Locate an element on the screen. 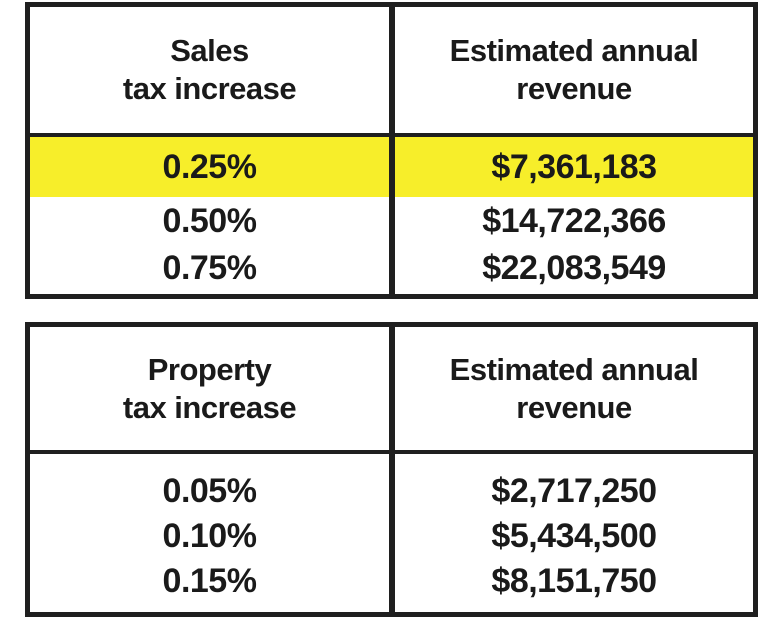  property-revenue-cell: $5,434,500 is located at coordinates (574, 536).